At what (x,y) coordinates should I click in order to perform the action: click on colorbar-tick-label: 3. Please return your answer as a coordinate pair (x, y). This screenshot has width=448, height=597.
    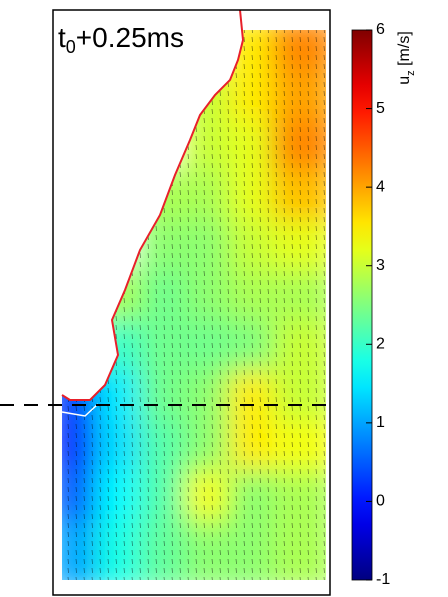
    Looking at the image, I should click on (380, 265).